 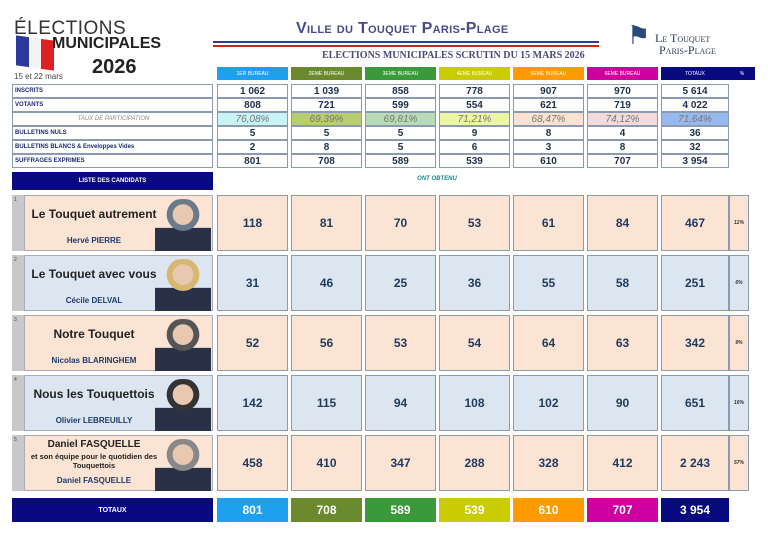 What do you see at coordinates (622, 403) in the screenshot?
I see `candidate-votes: 90` at bounding box center [622, 403].